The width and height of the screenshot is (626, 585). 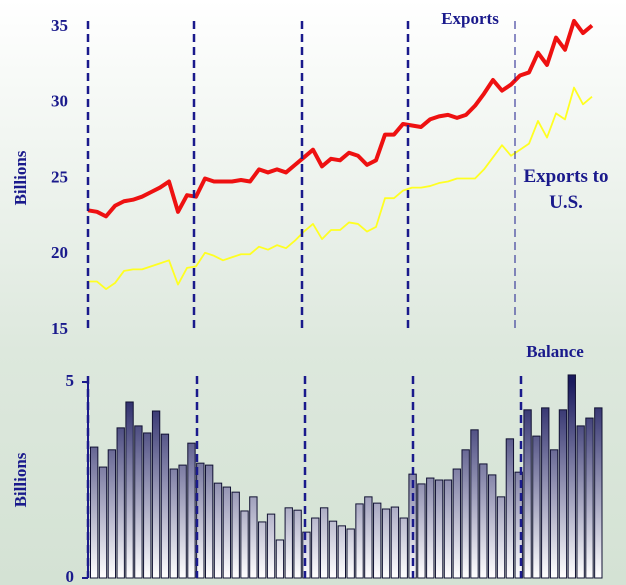 What do you see at coordinates (555, 351) in the screenshot?
I see `series-label: Balance` at bounding box center [555, 351].